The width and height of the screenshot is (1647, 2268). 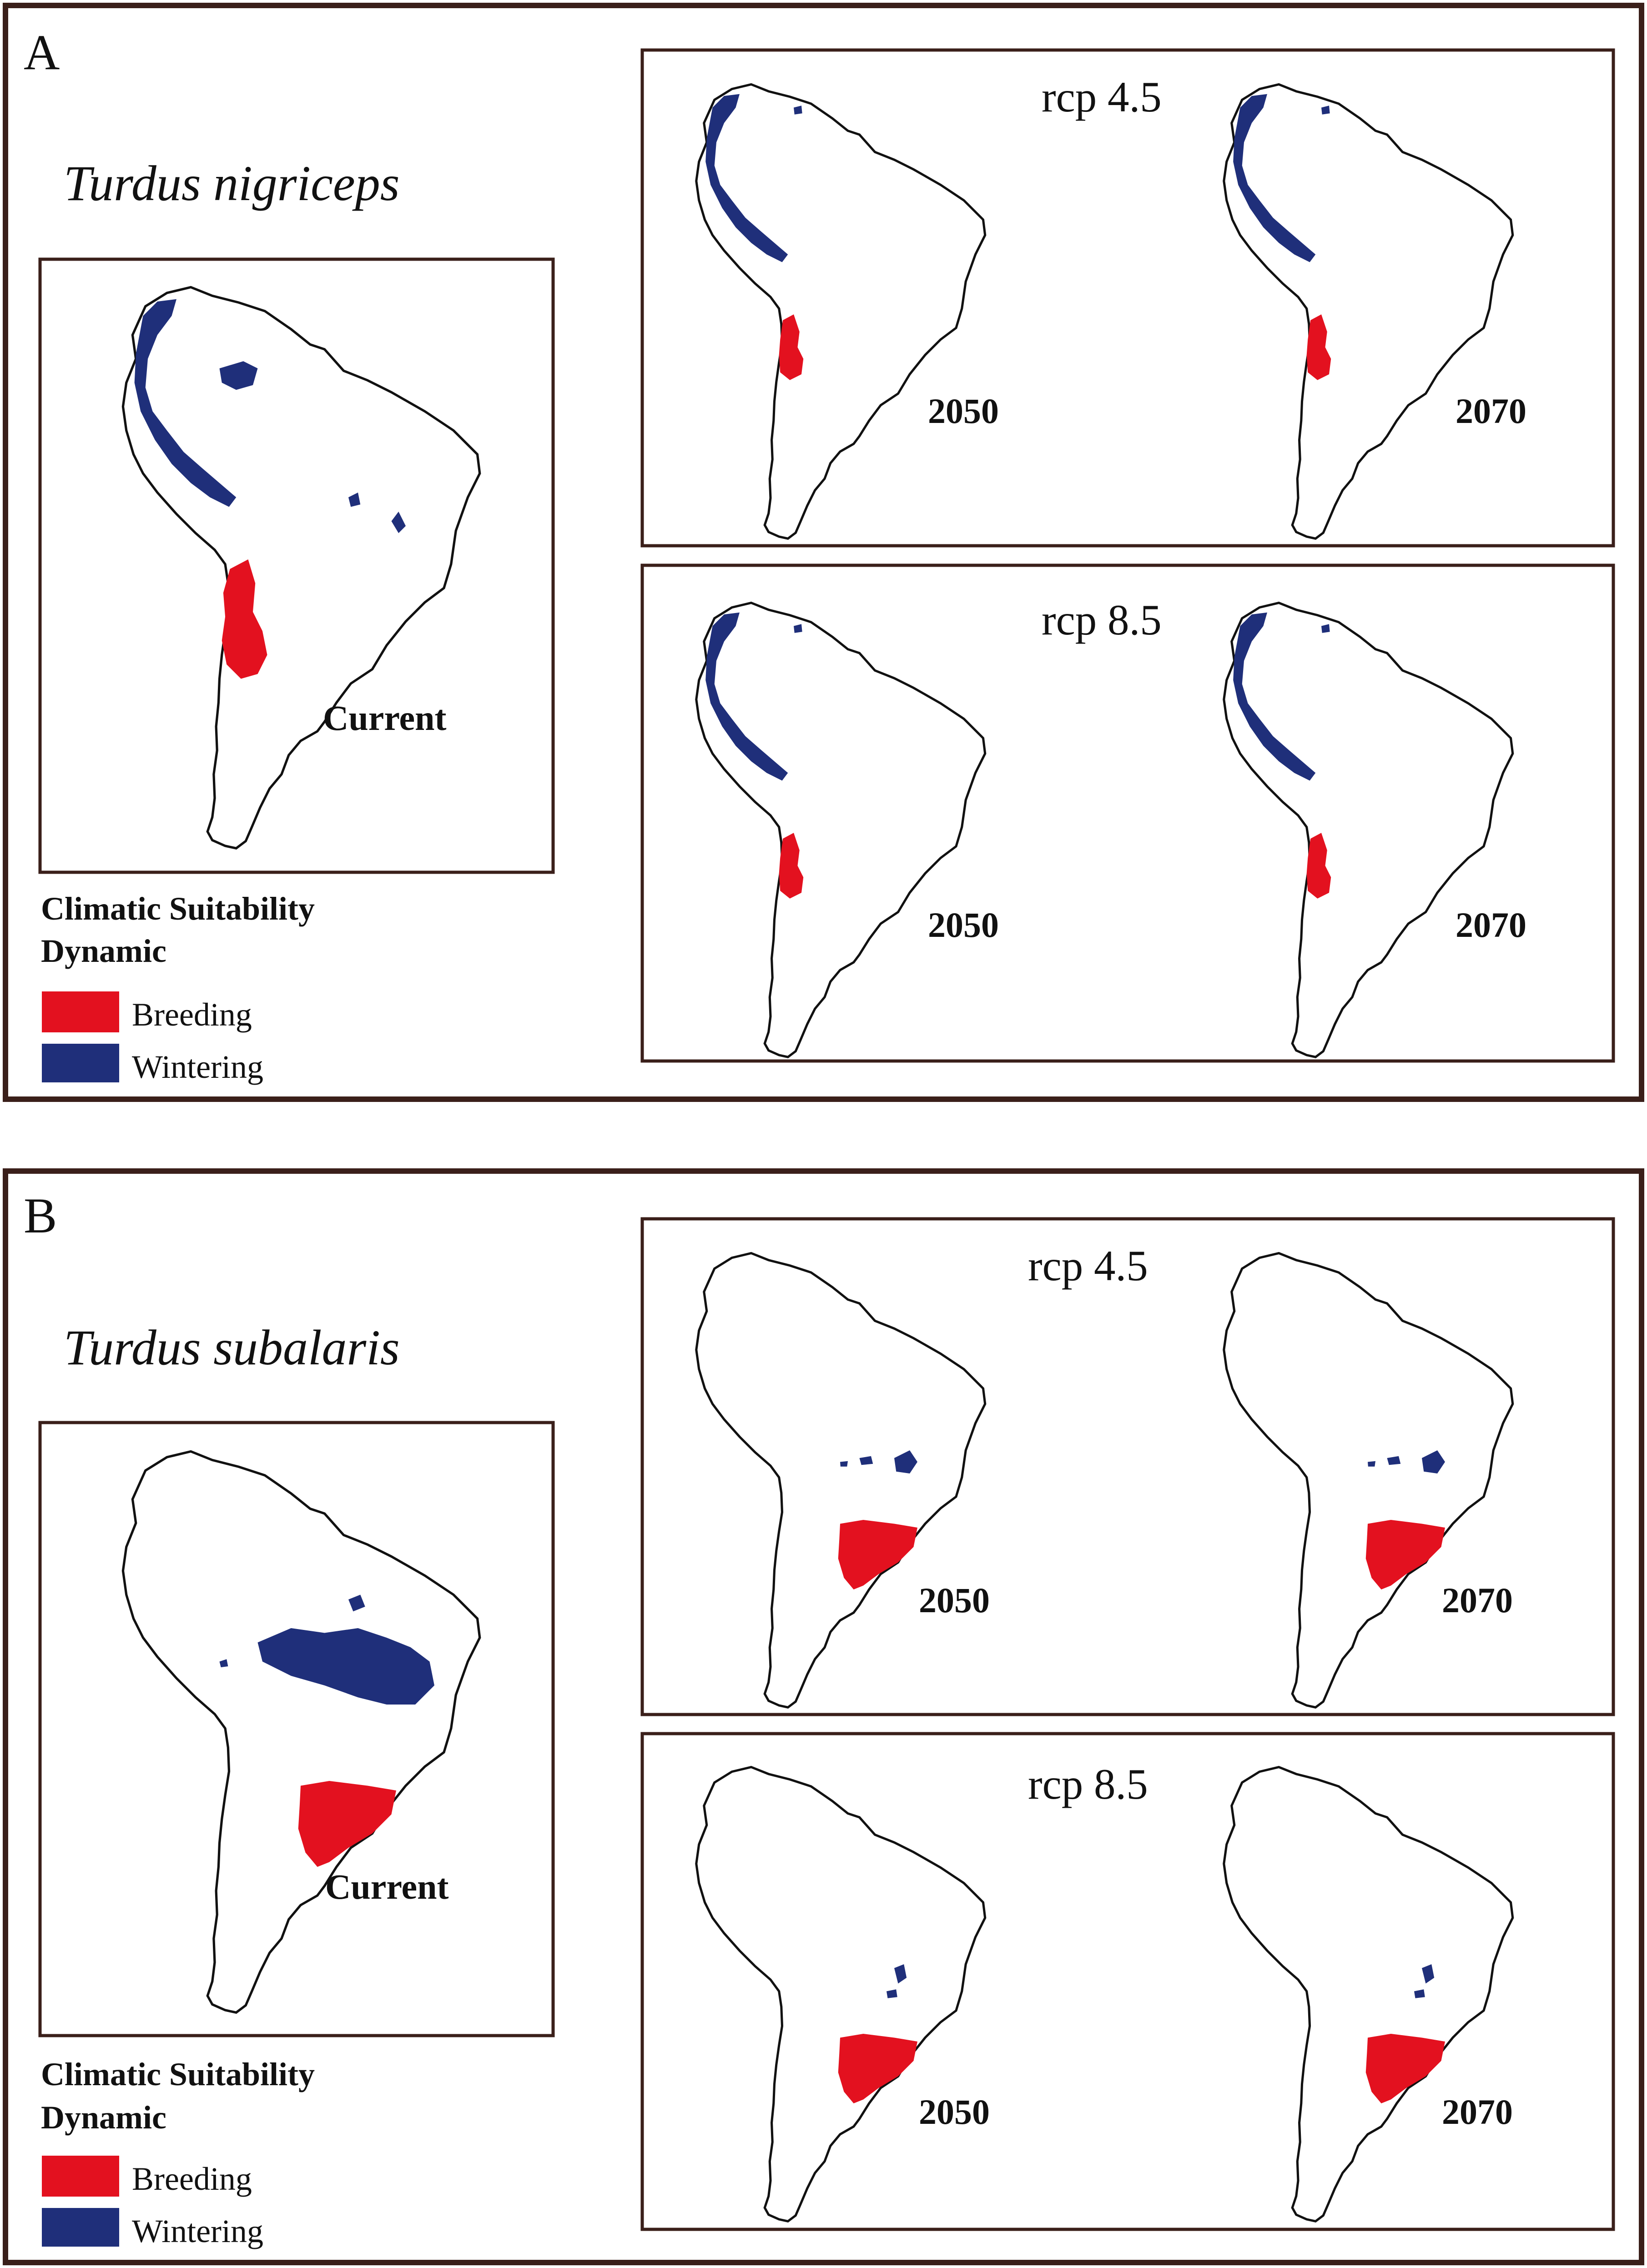 What do you see at coordinates (232, 183) in the screenshot?
I see `species-name: Turdus nigriceps` at bounding box center [232, 183].